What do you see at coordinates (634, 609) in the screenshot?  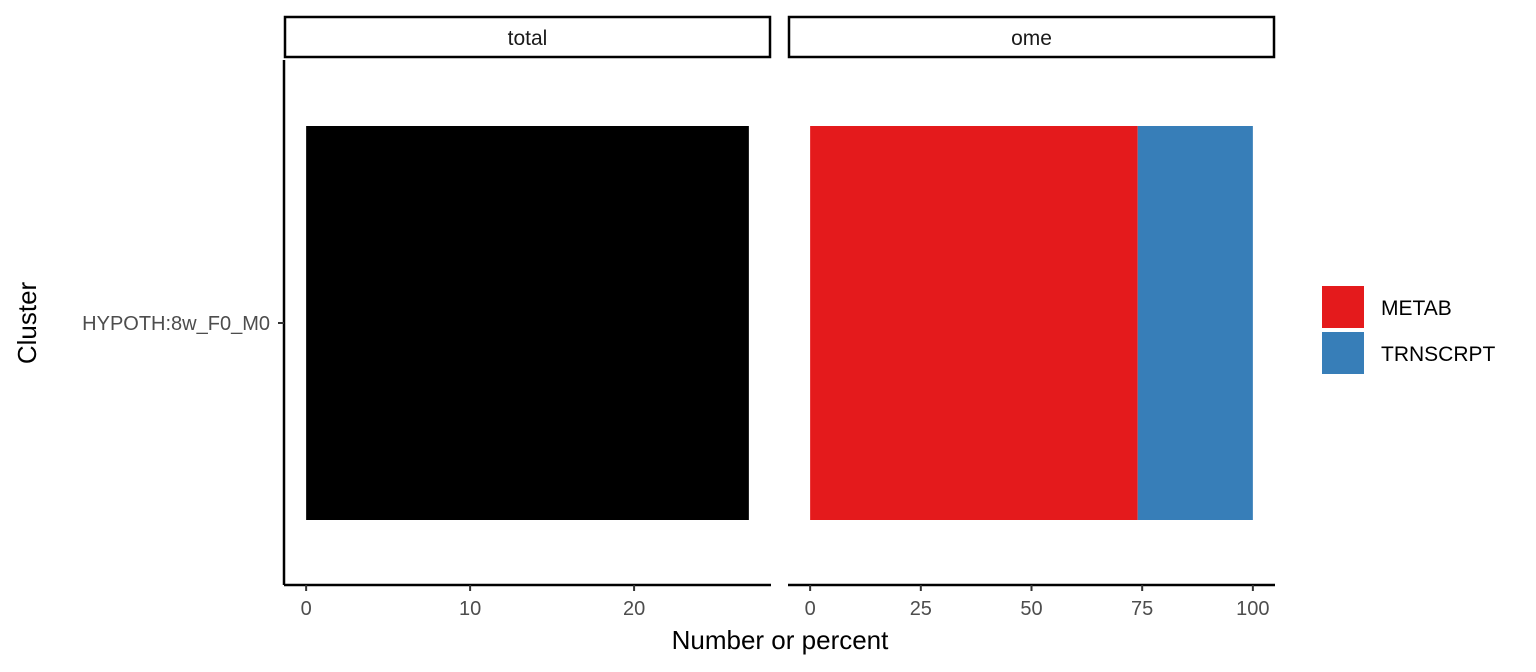 I see `x-tick-label: 20` at bounding box center [634, 609].